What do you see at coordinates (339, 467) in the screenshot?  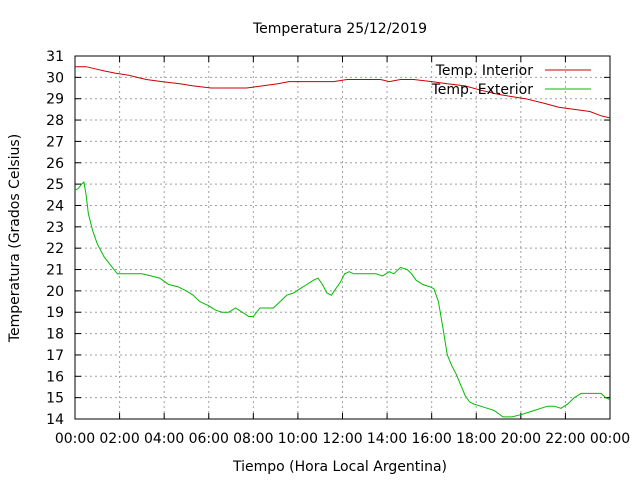 I see `x-axis-label: Tiempo (Hora Local Argentina)` at bounding box center [339, 467].